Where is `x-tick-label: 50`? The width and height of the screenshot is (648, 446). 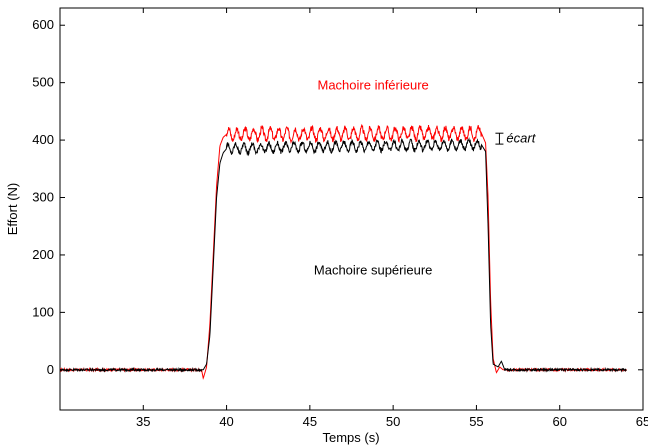 x-tick-label: 50 is located at coordinates (393, 421).